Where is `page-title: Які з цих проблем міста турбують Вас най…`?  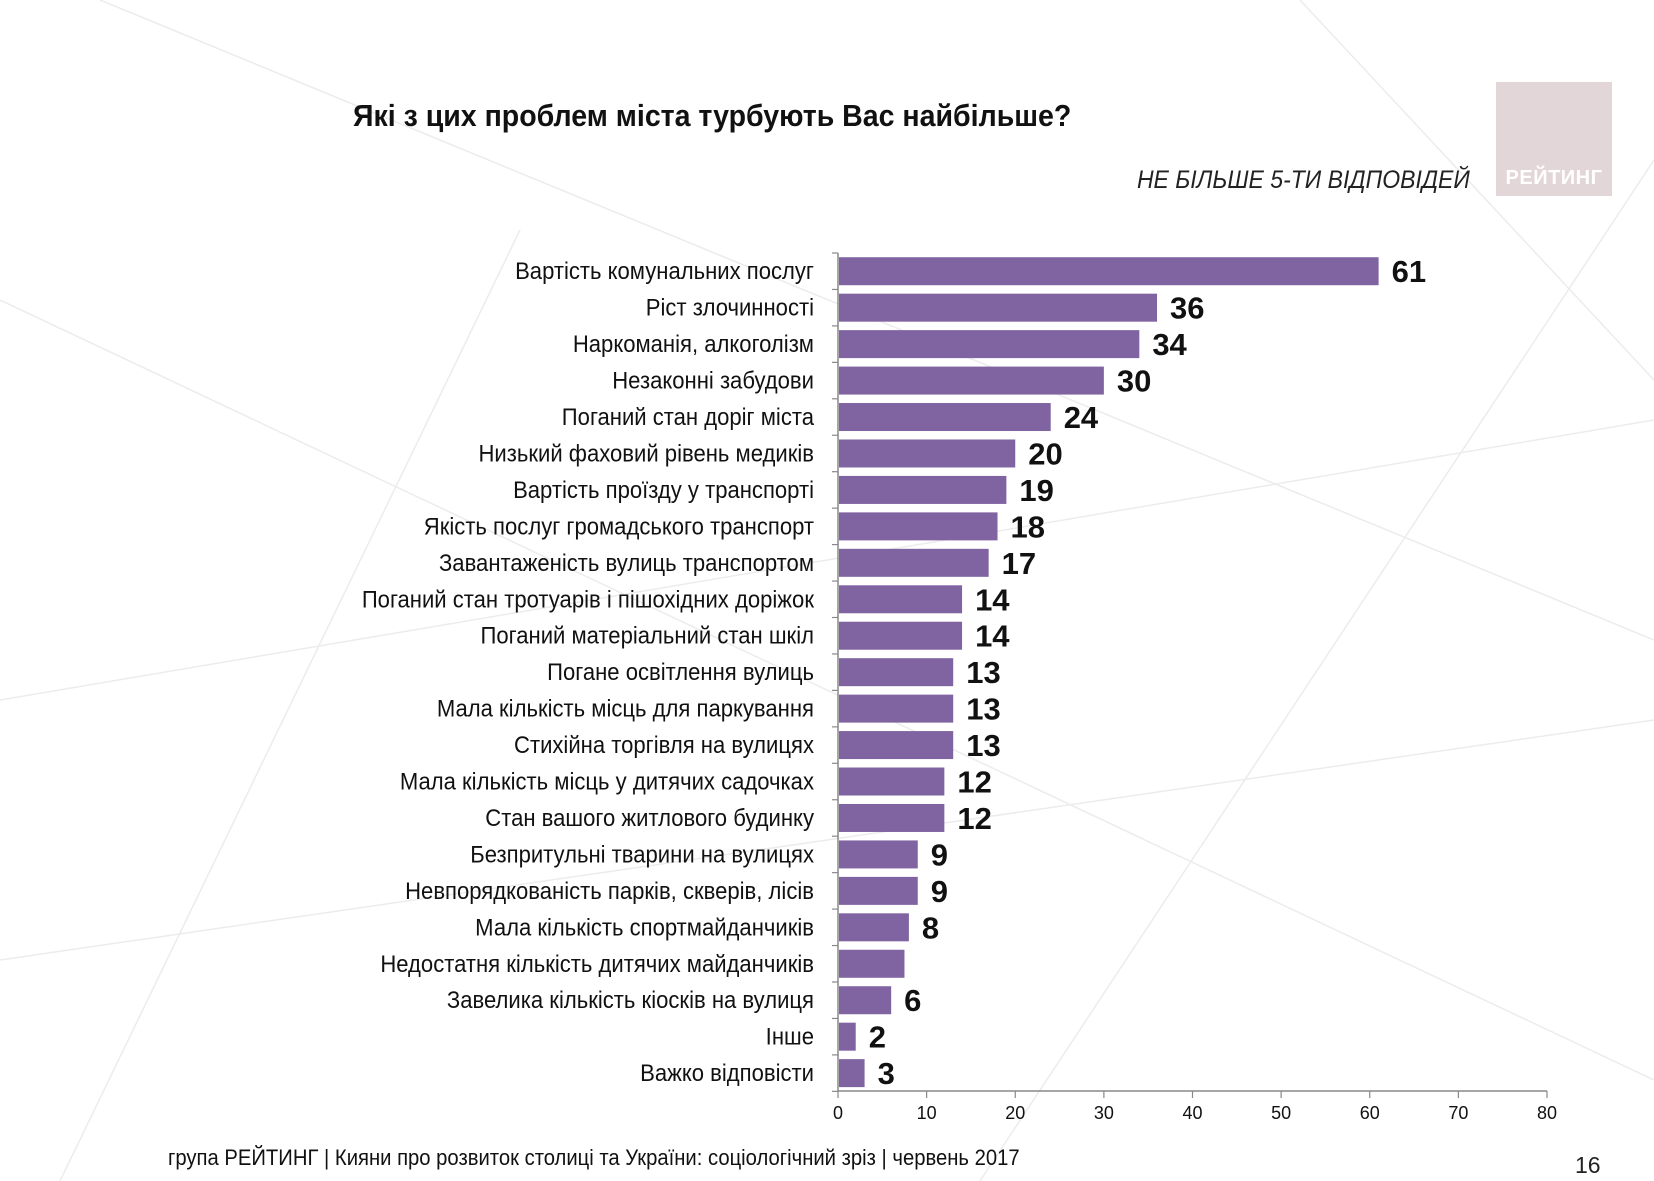
page-title: Які з цих проблем міста турбують Вас най… is located at coordinates (712, 115).